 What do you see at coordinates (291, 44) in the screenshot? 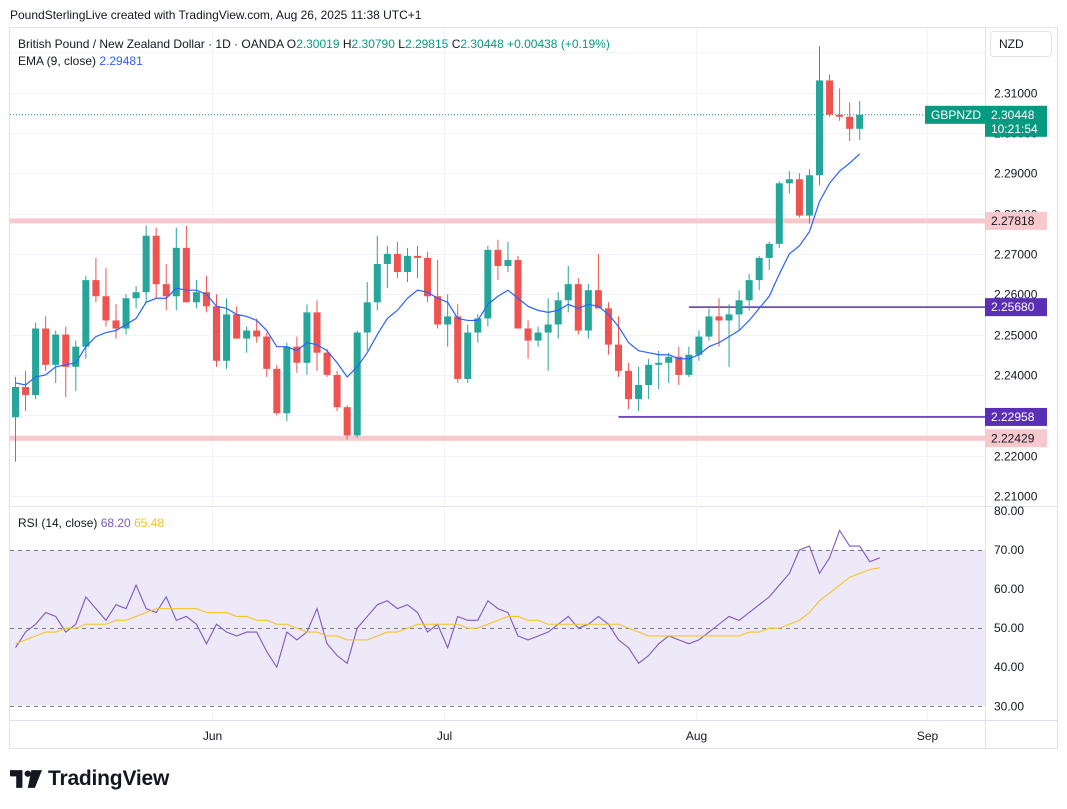
I see `open-label: O` at bounding box center [291, 44].